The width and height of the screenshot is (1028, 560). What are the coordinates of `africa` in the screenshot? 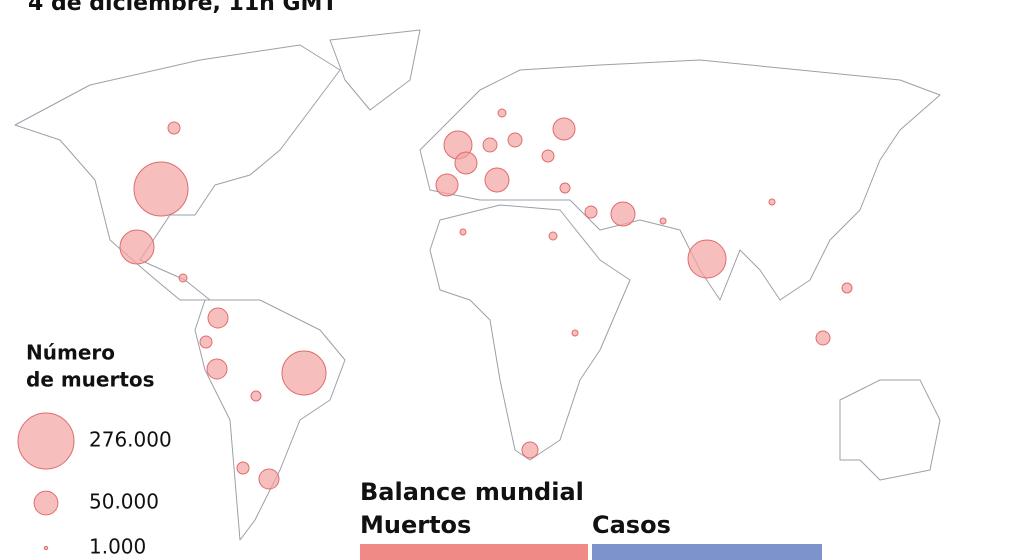 It's located at (530, 332).